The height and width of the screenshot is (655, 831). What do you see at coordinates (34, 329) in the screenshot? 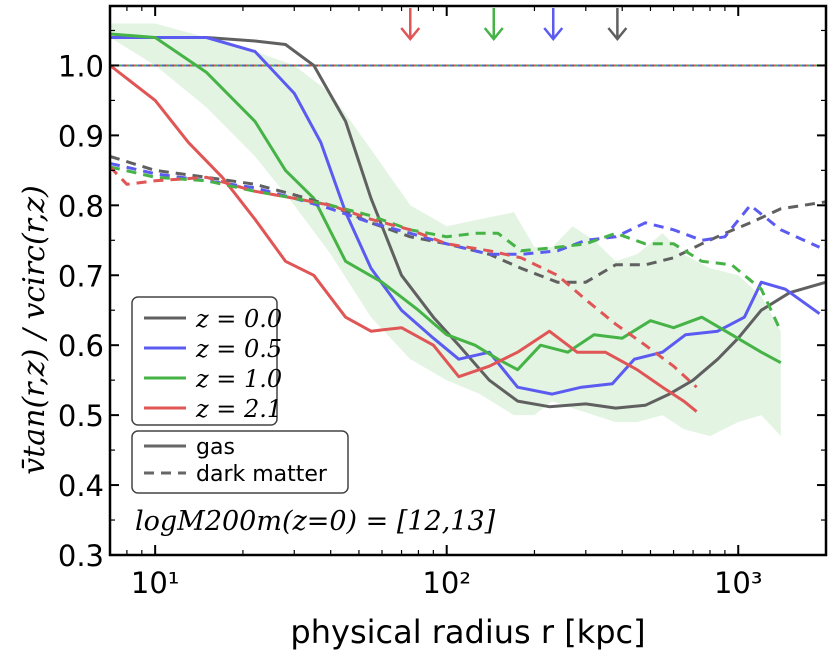
I see `y-axis-label: v̄tan(r,z) / vcirc(r,z)` at bounding box center [34, 329].